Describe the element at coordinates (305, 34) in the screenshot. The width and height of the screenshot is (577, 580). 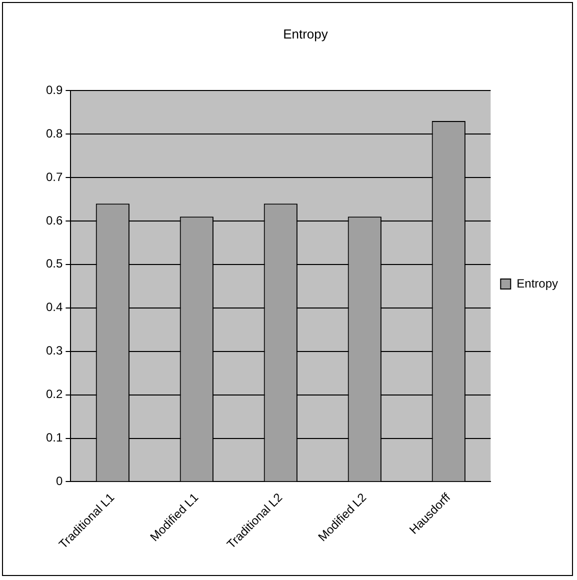
I see `chart-title: Entropy` at that location.